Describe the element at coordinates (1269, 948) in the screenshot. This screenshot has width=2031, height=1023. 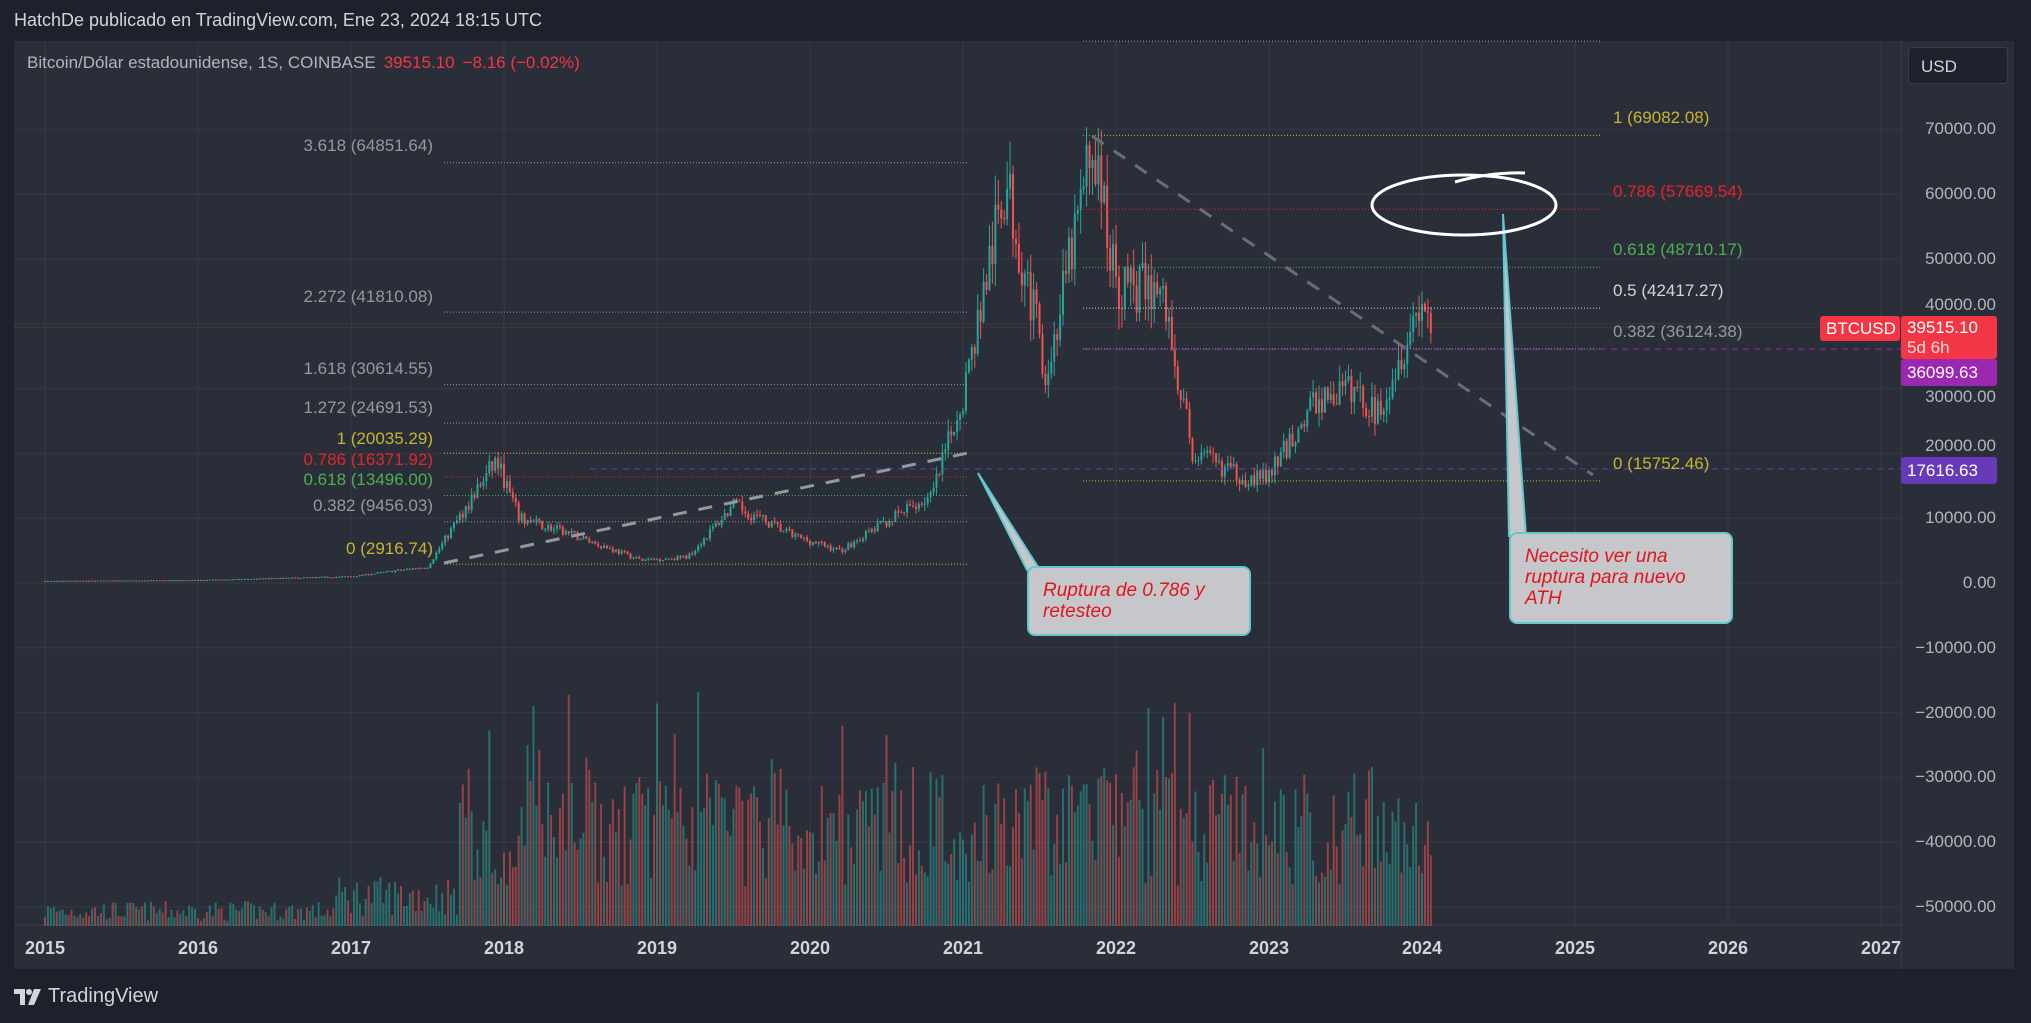
I see `time-axis-label: 2023` at that location.